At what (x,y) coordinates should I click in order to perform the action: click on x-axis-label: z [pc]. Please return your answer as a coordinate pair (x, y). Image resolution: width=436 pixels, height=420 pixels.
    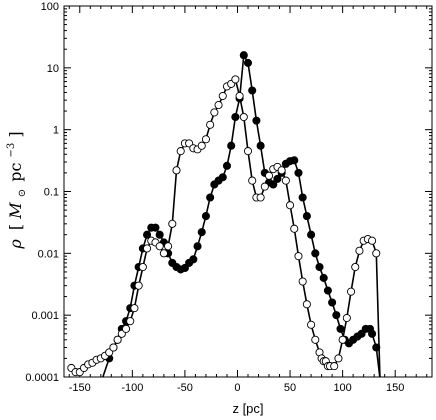
    Looking at the image, I should click on (247, 408).